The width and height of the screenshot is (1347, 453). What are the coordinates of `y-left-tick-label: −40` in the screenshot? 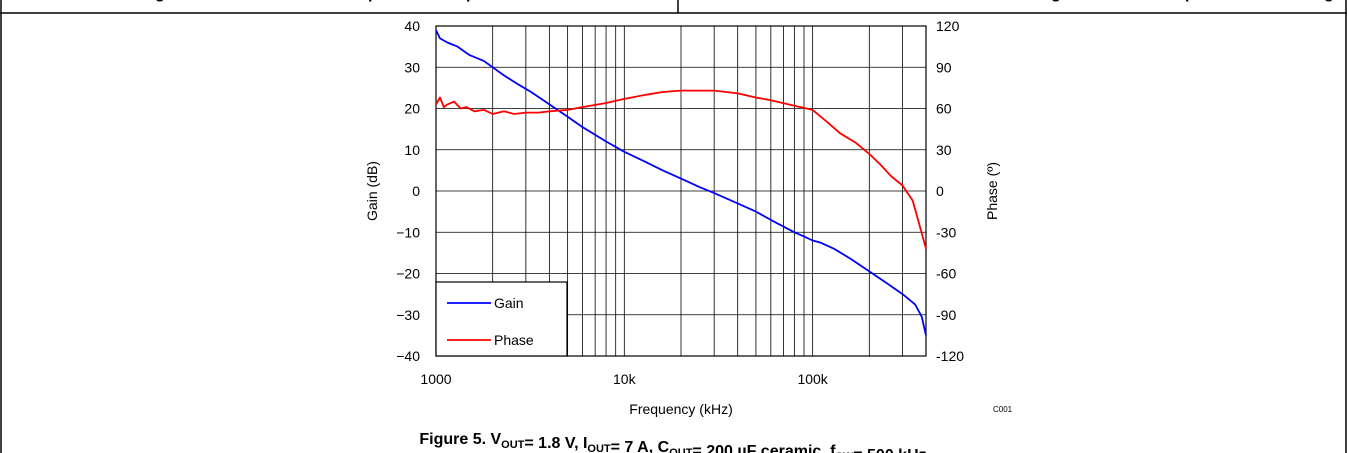 It's located at (408, 356).